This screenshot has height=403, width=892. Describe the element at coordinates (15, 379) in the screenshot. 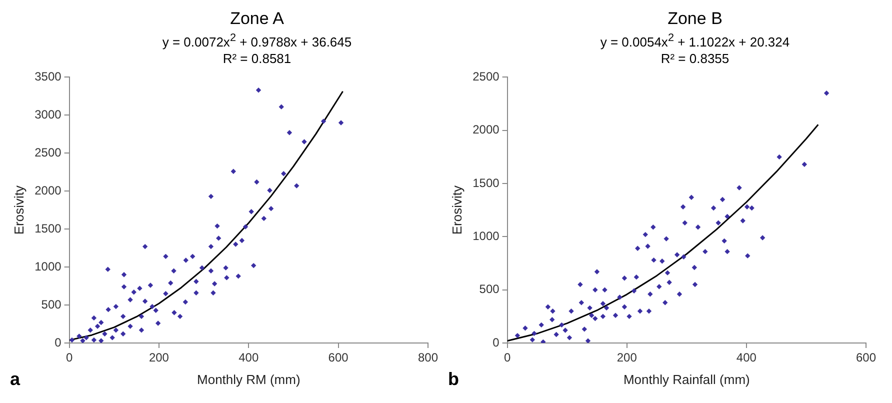

I see `text: a` at that location.